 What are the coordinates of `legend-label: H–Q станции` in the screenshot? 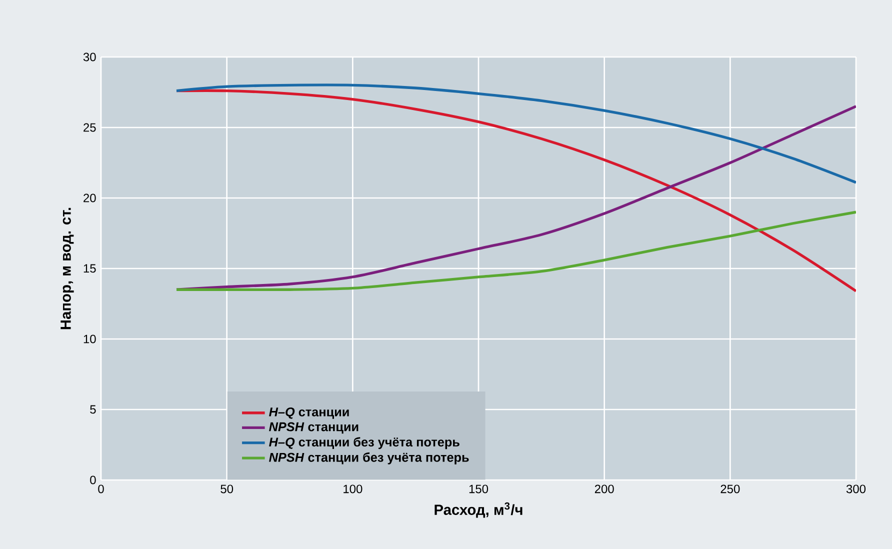 It's located at (309, 413).